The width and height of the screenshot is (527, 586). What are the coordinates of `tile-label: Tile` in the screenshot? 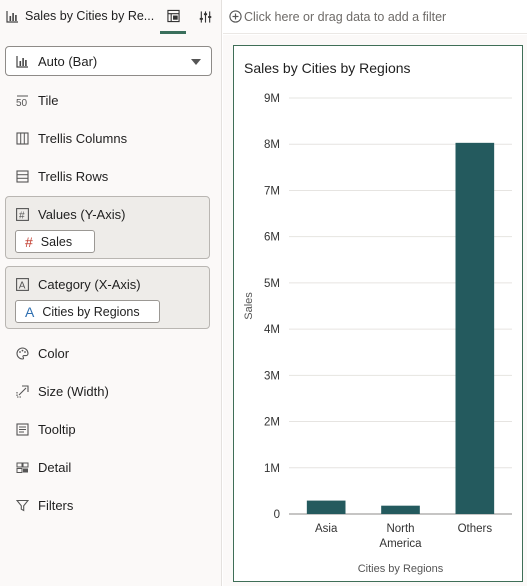 It's located at (48, 100).